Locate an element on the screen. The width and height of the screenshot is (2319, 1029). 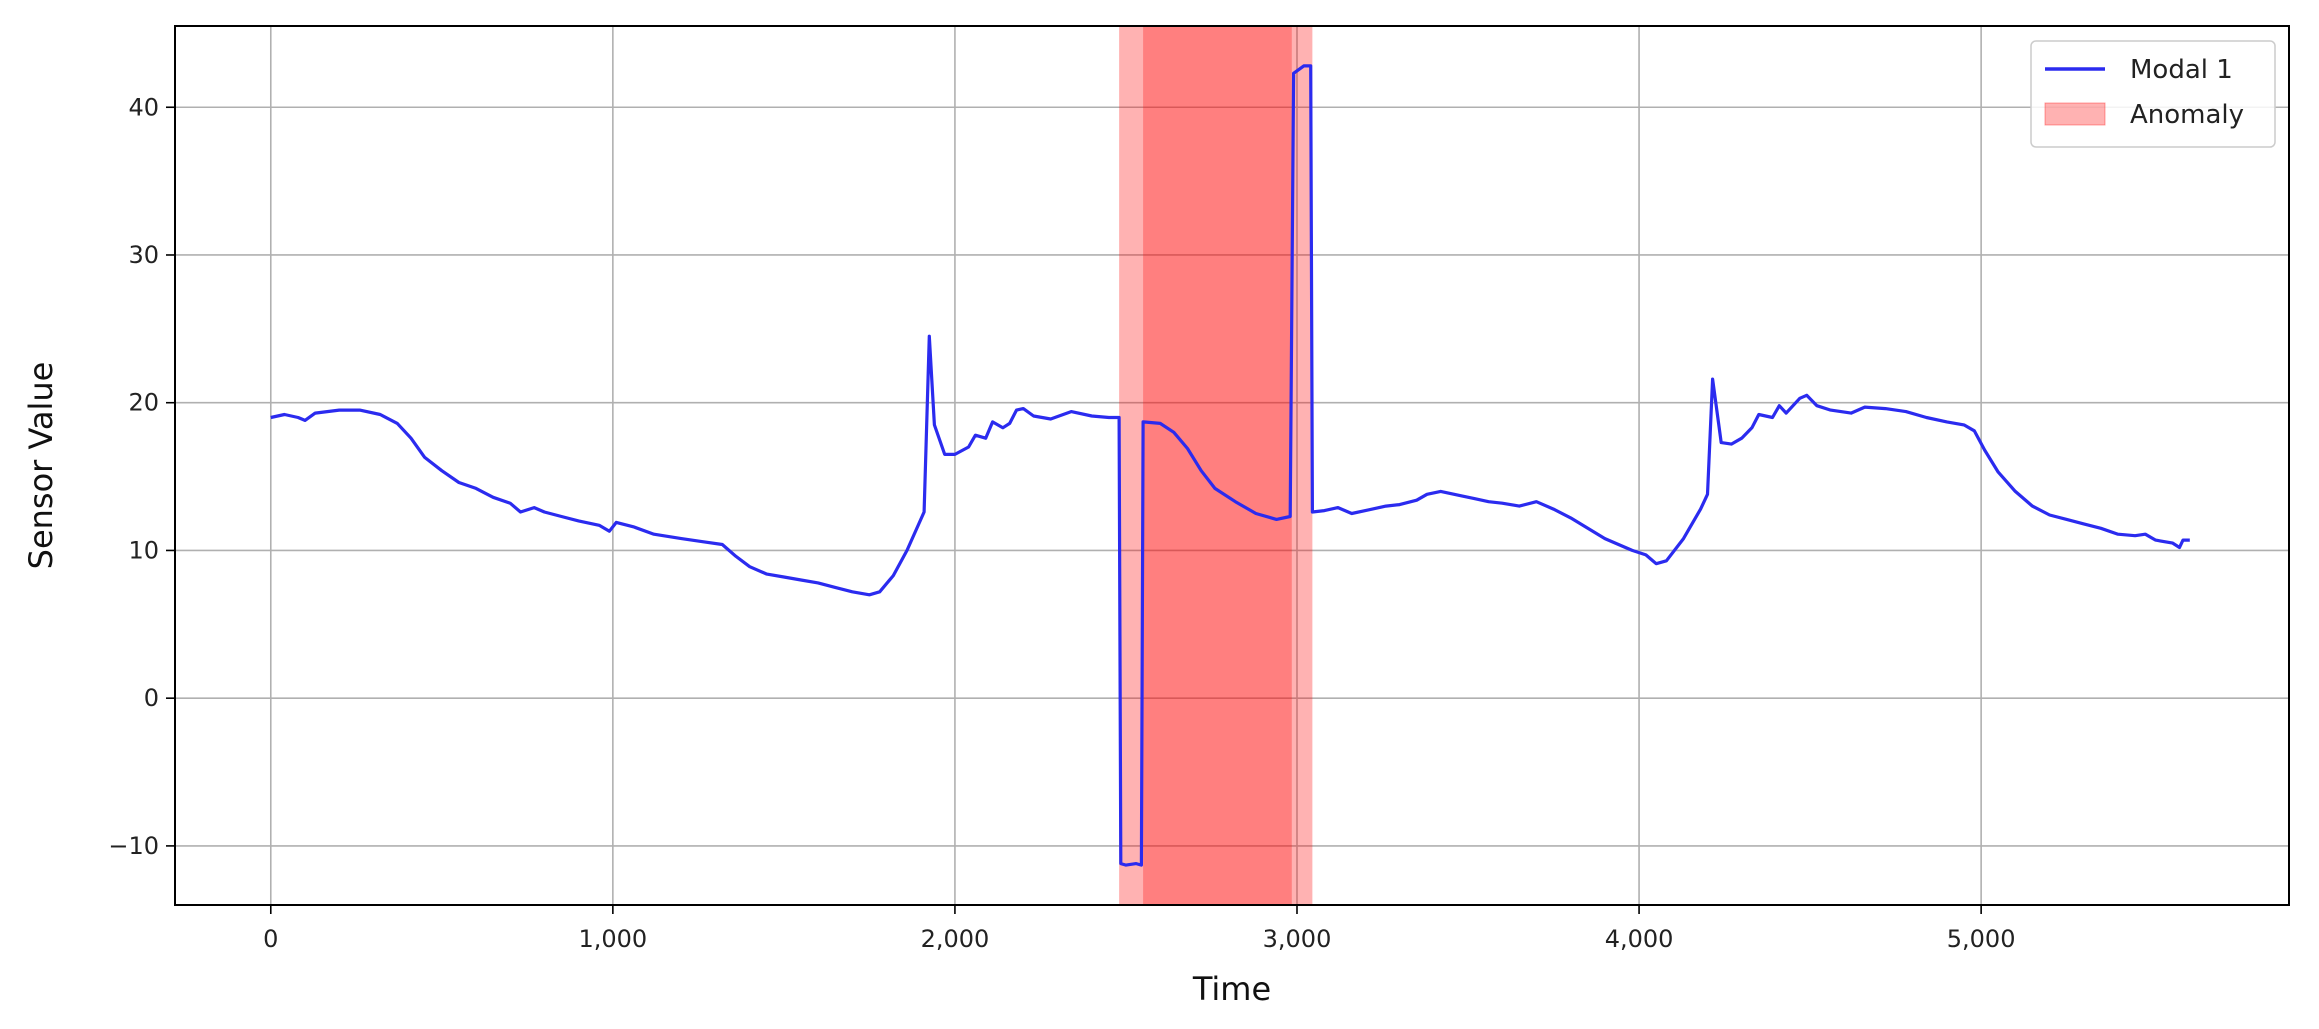
y-tick-label: 20 is located at coordinates (143, 403).